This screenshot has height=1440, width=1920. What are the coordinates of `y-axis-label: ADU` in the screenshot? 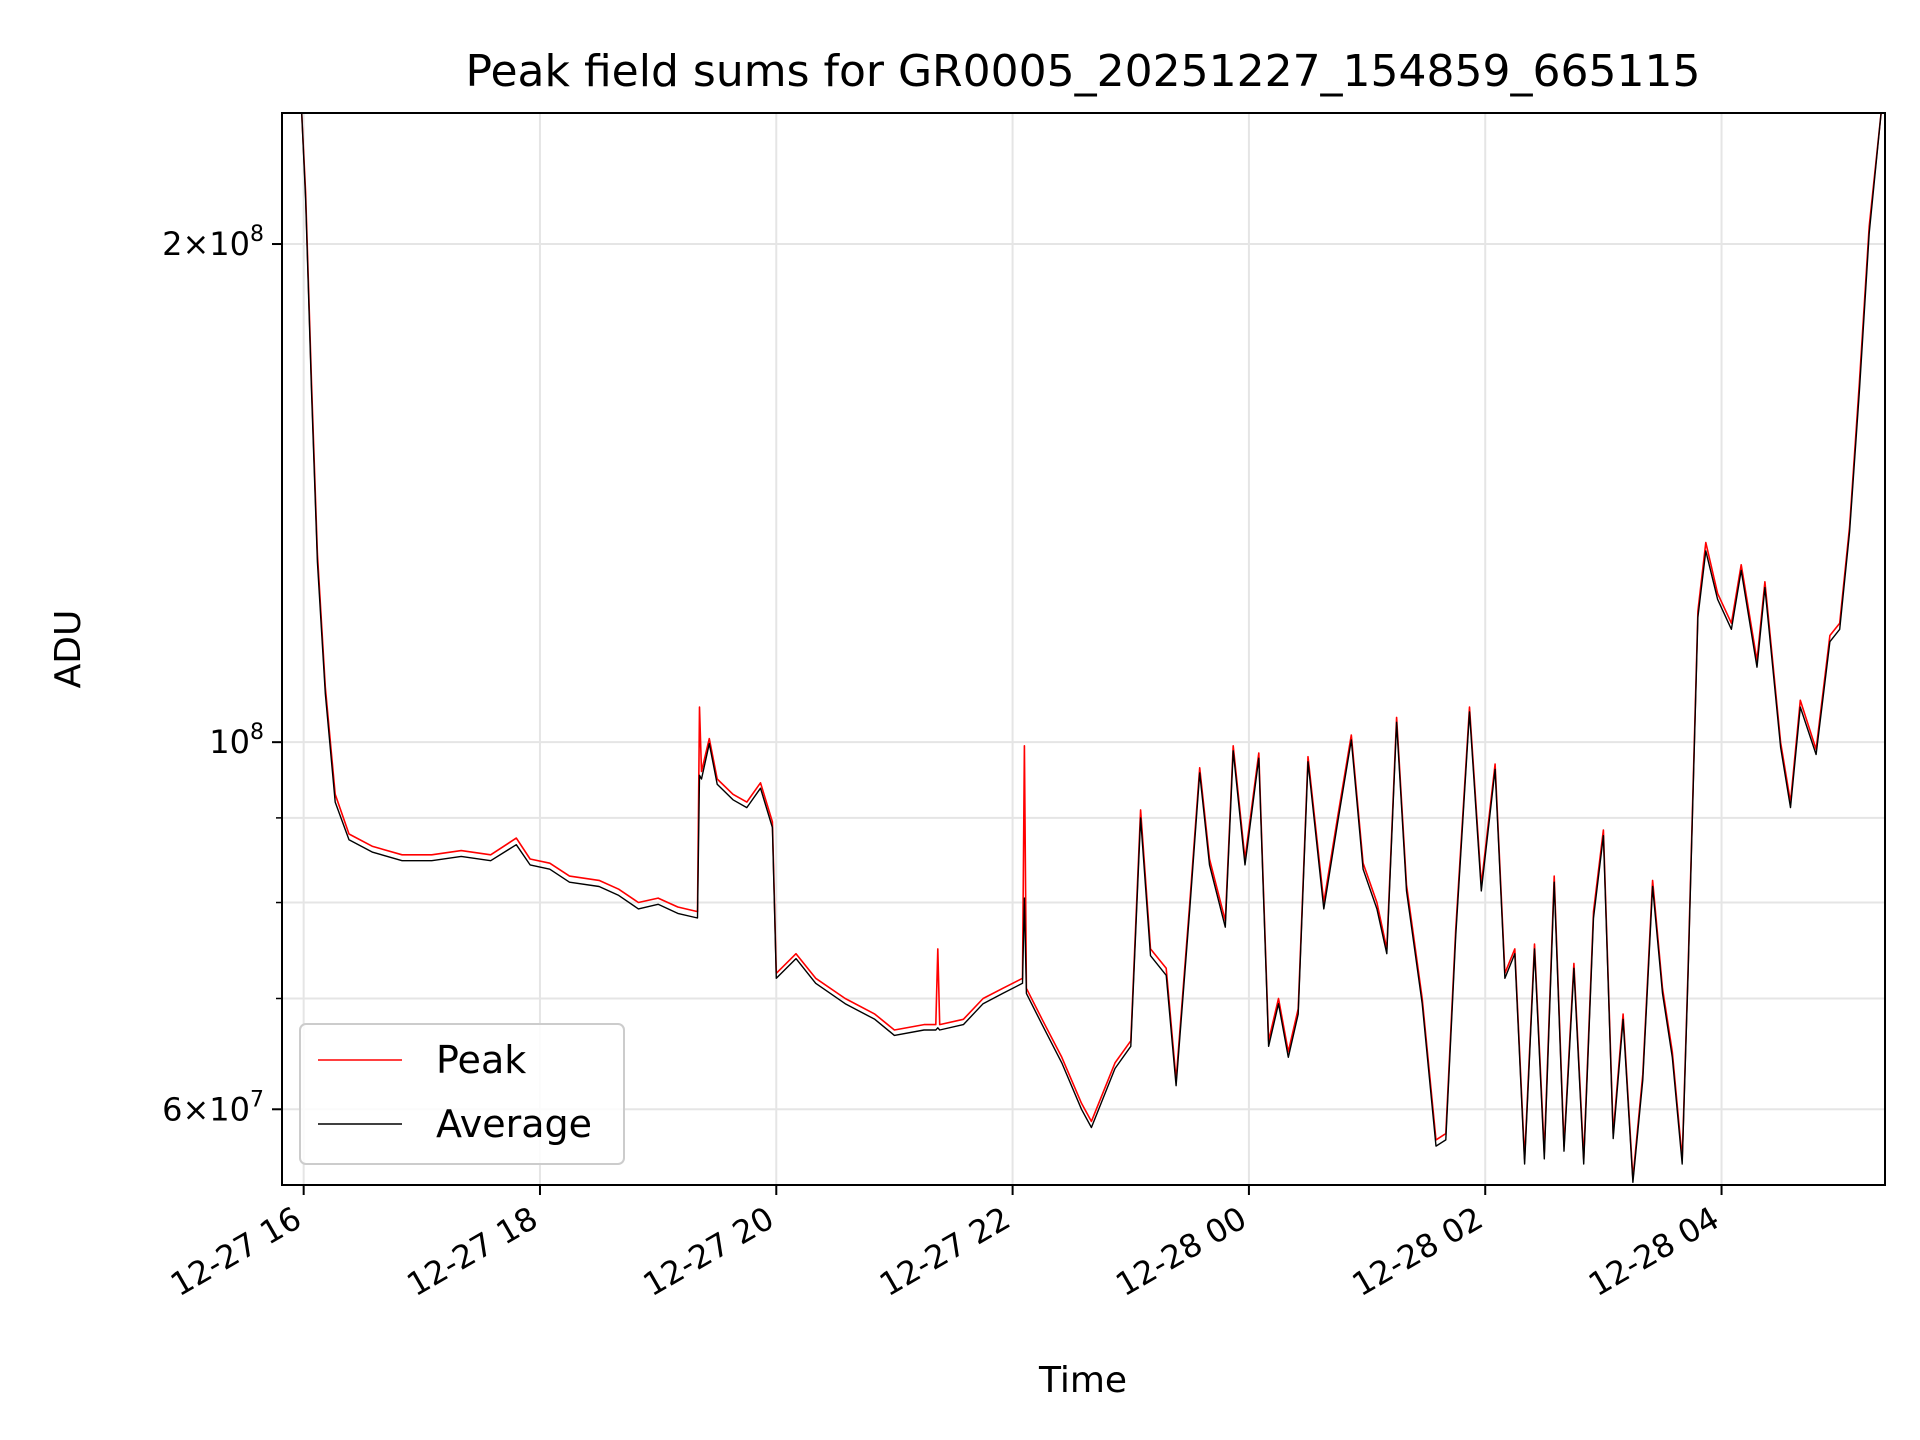 It's located at (68, 649).